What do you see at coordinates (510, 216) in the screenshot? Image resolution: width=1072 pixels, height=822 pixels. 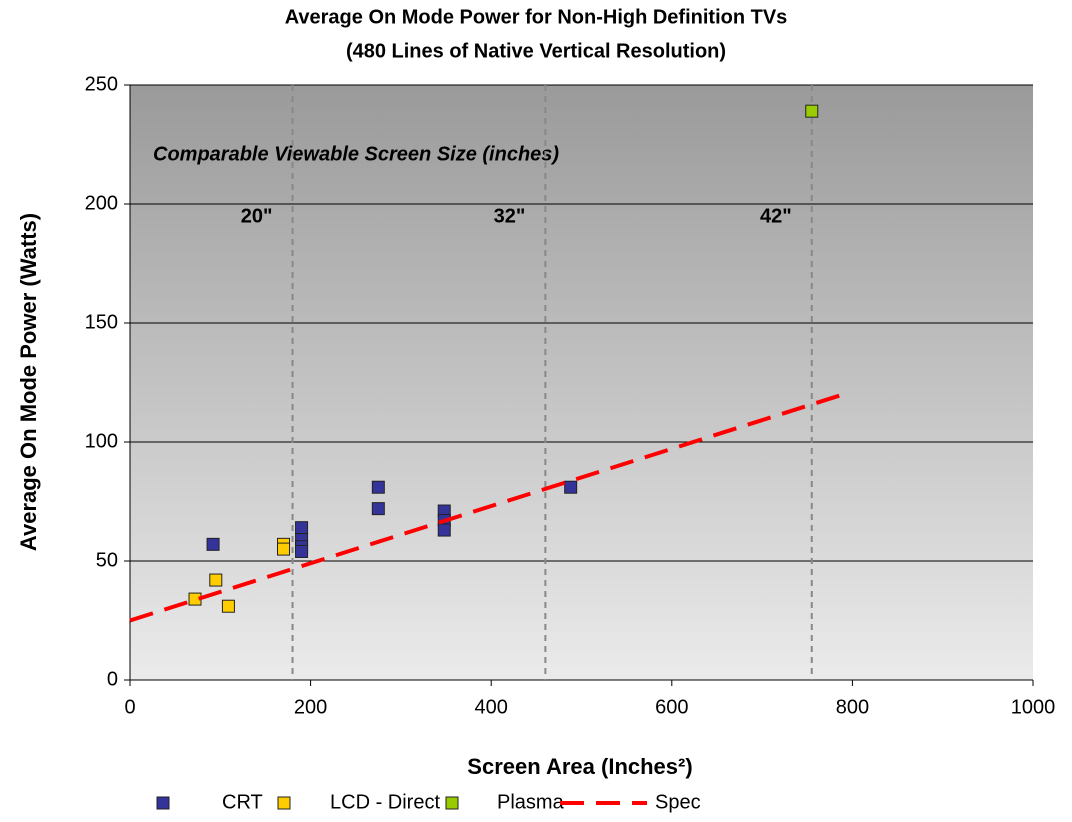 I see `reference-label: 32"` at bounding box center [510, 216].